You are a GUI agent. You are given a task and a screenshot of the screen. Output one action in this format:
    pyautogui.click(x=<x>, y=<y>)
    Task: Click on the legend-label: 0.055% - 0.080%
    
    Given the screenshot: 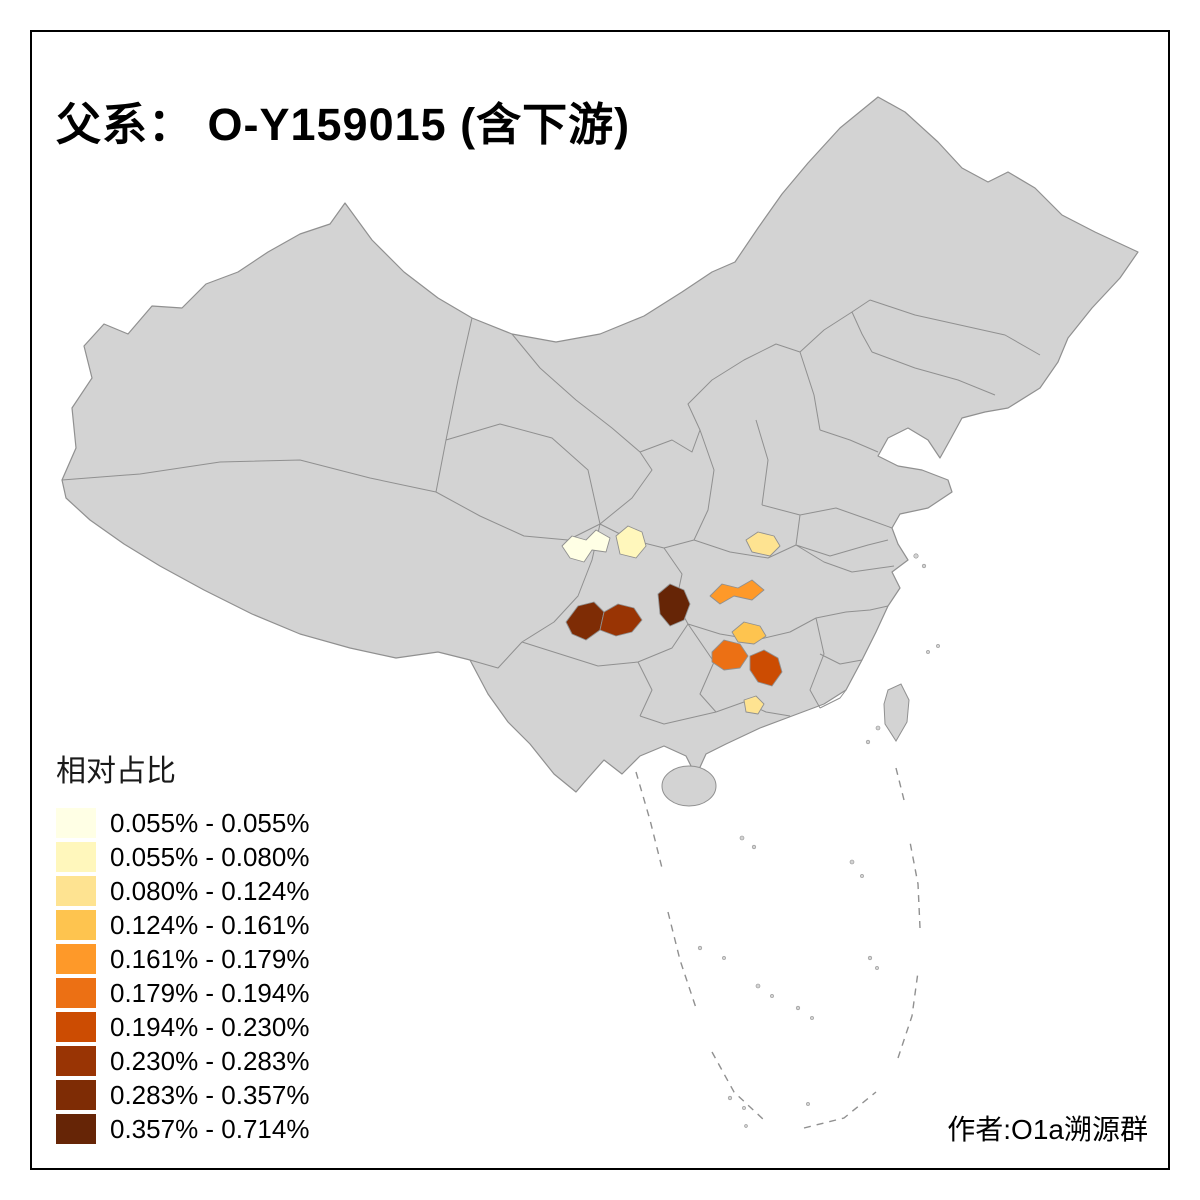 What is the action you would take?
    pyautogui.click(x=210, y=856)
    